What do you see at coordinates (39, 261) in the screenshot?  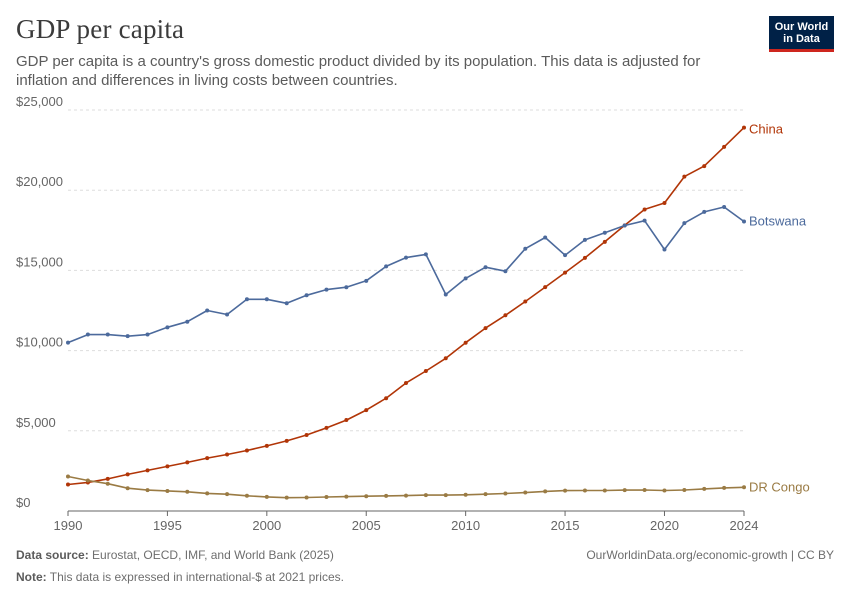 I see `y-tick-label: $15,000` at bounding box center [39, 261].